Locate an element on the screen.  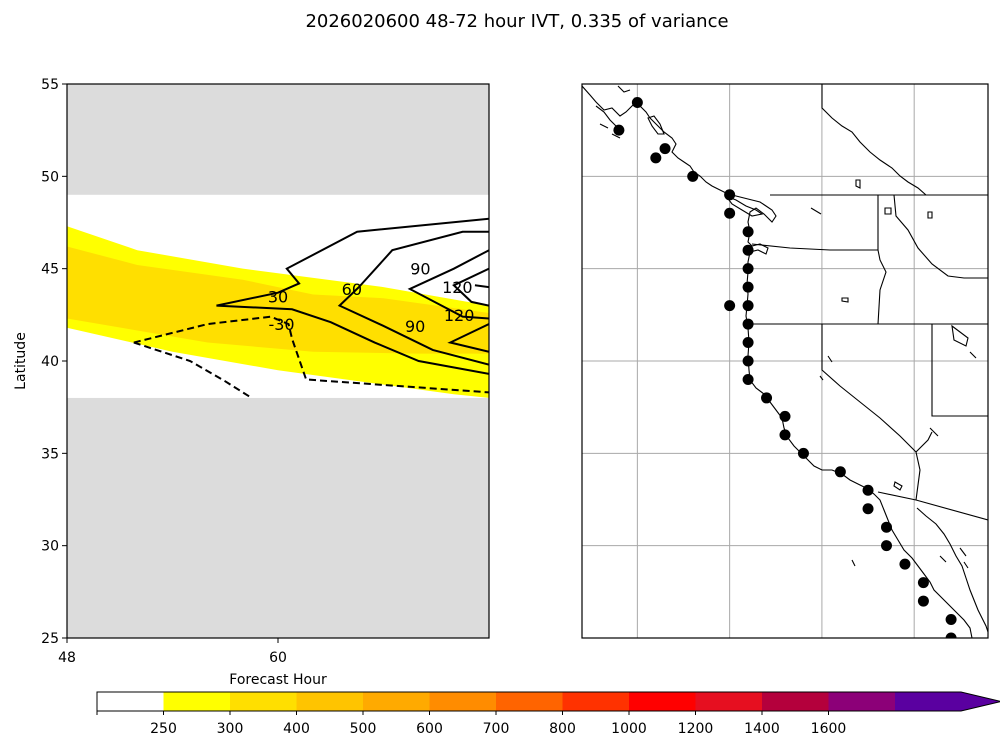
x-tick-label: 48 is located at coordinates (67, 658).